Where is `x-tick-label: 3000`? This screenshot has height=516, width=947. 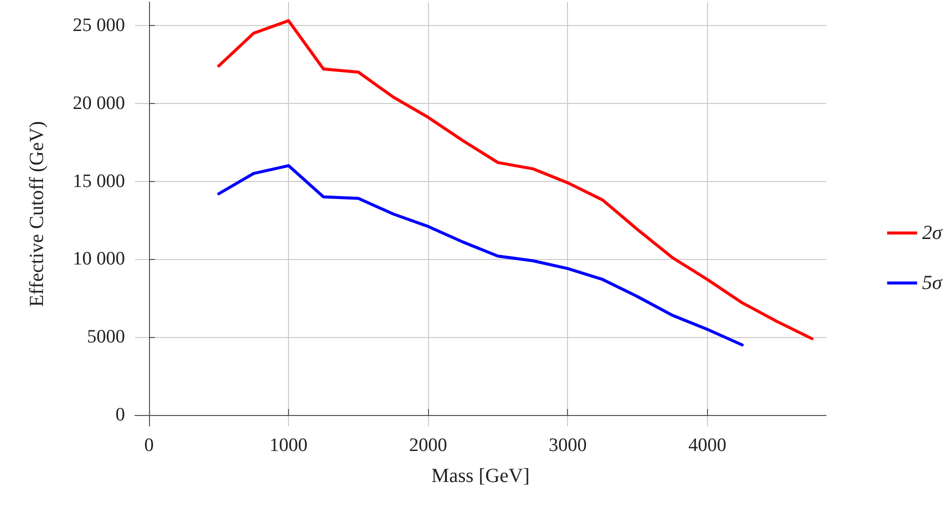
x-tick-label: 3000 is located at coordinates (567, 445).